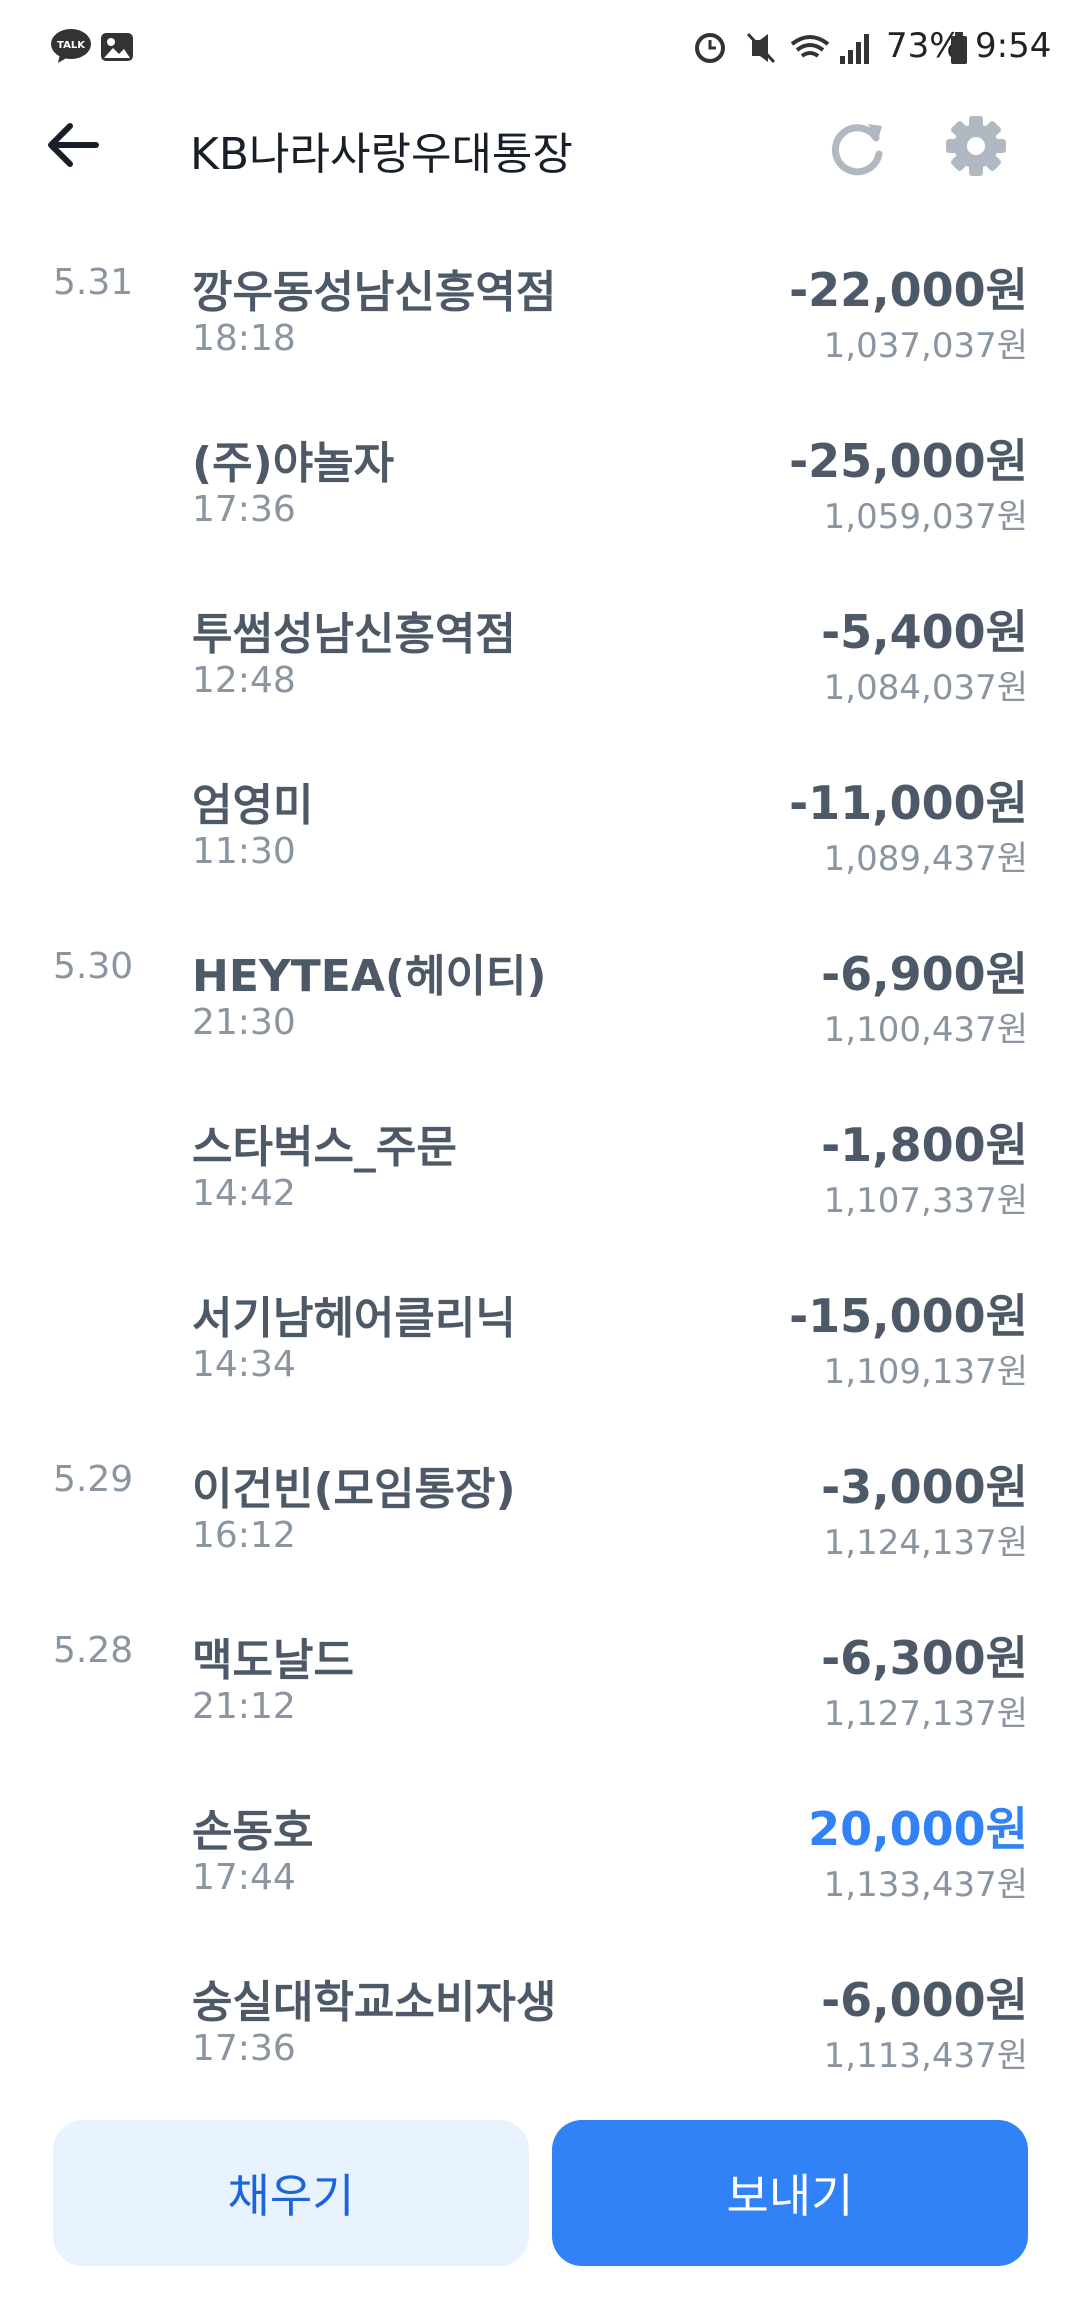 The height and width of the screenshot is (2316, 1080). Describe the element at coordinates (369, 976) in the screenshot. I see `merchant-name: HEYTEA(헤이티)` at that location.